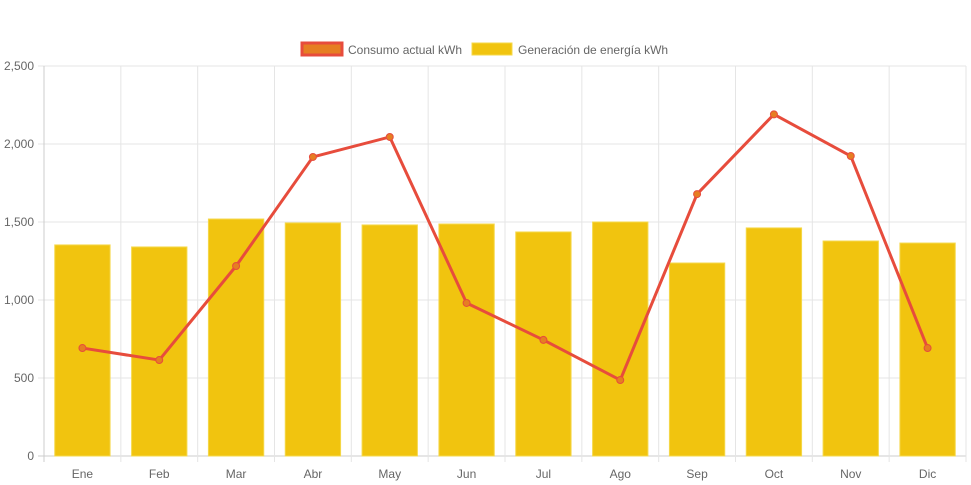 The image size is (971, 485). What do you see at coordinates (593, 50) in the screenshot?
I see `legend-label-generacion: Generación de energía kWh` at bounding box center [593, 50].